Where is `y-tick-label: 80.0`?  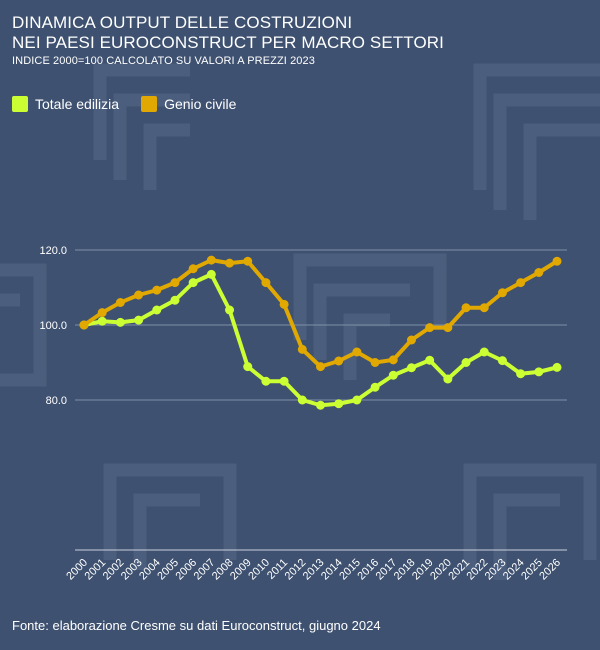
y-tick-label: 80.0 is located at coordinates (56, 401).